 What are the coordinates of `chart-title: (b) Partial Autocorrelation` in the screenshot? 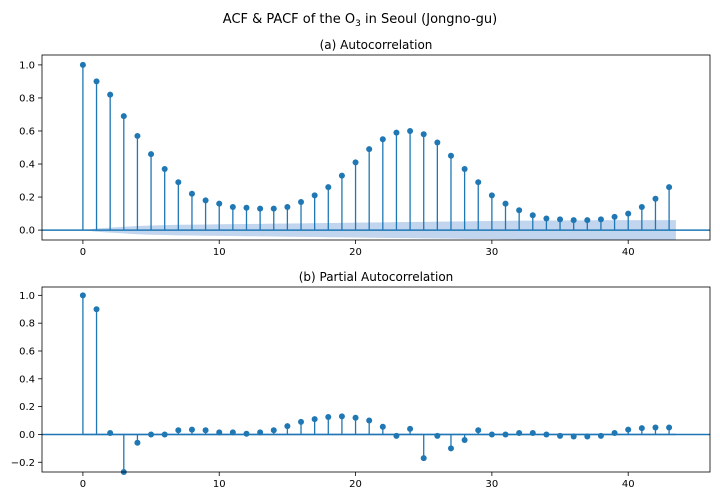 It's located at (376, 277).